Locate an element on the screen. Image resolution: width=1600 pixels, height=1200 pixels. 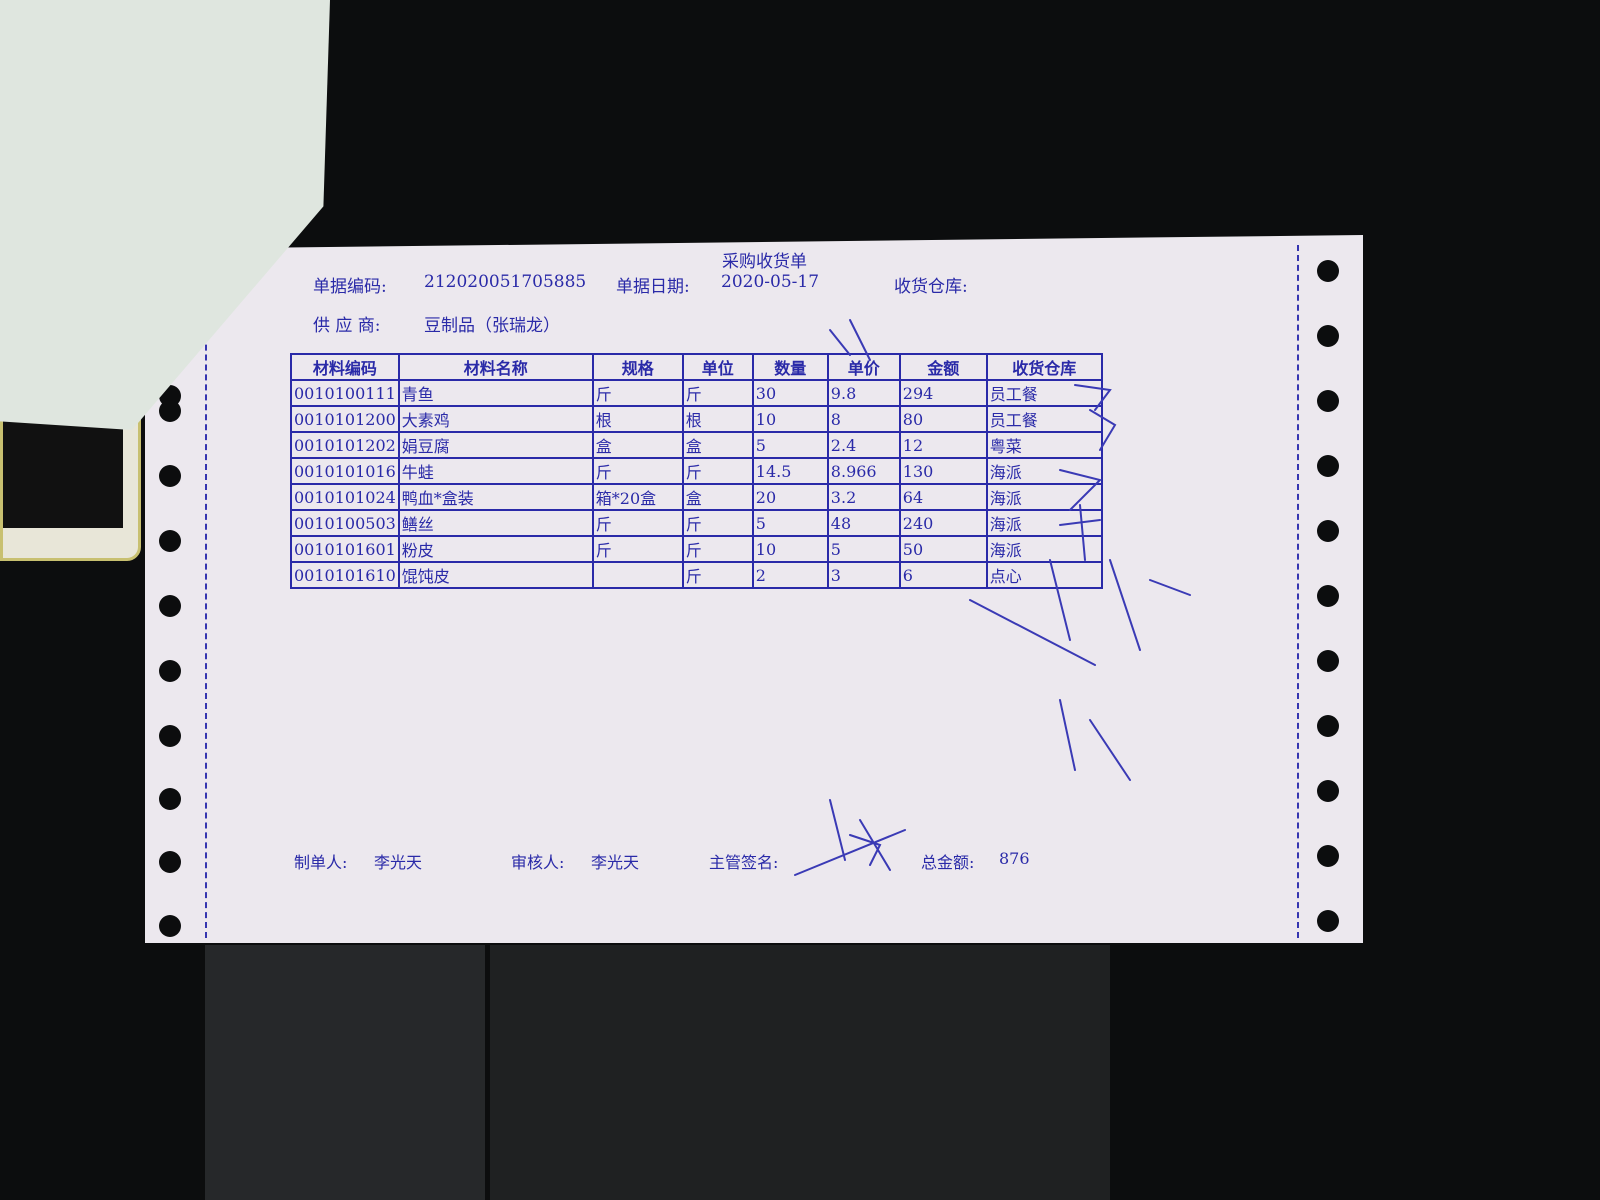
doc-date: 2020-05-17 is located at coordinates (770, 282).